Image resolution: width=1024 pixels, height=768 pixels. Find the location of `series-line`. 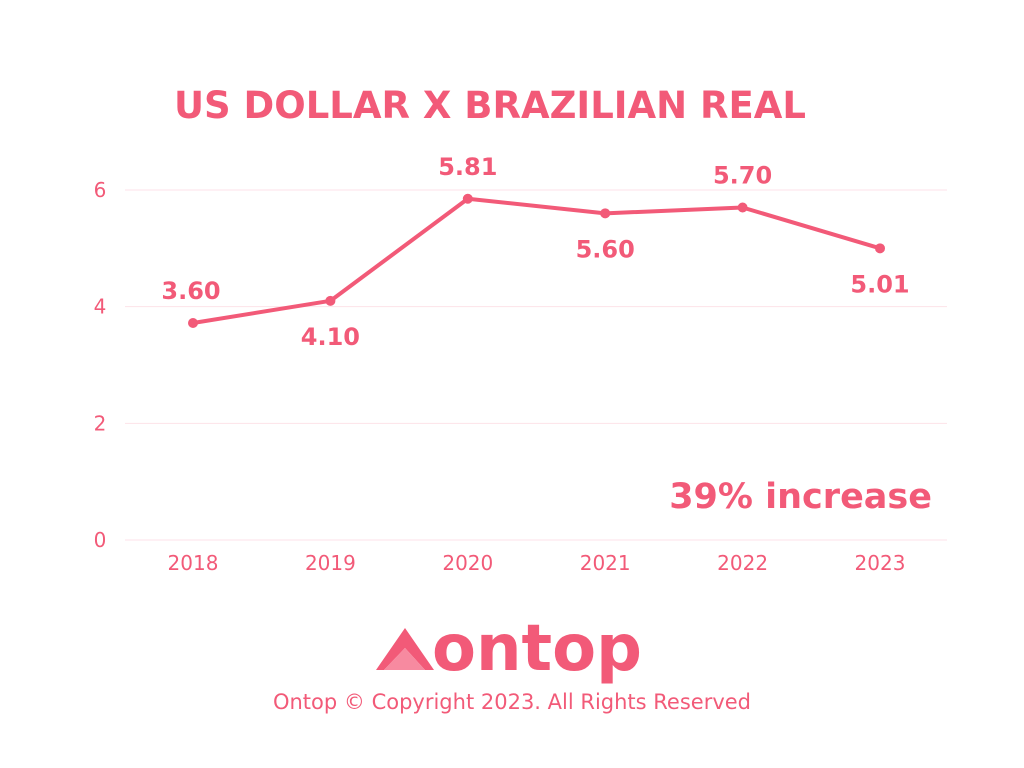

series-line is located at coordinates (536, 260).